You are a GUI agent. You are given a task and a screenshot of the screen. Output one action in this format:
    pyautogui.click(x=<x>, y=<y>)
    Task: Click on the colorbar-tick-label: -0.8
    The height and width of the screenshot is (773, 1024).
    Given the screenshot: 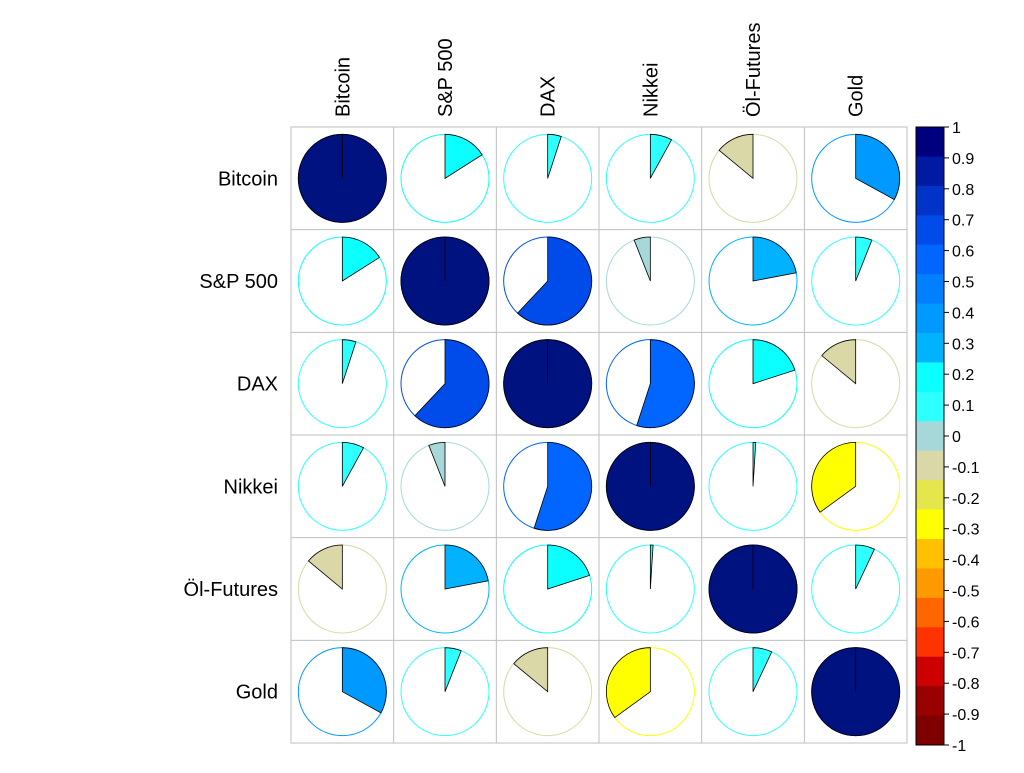 What is the action you would take?
    pyautogui.click(x=966, y=684)
    